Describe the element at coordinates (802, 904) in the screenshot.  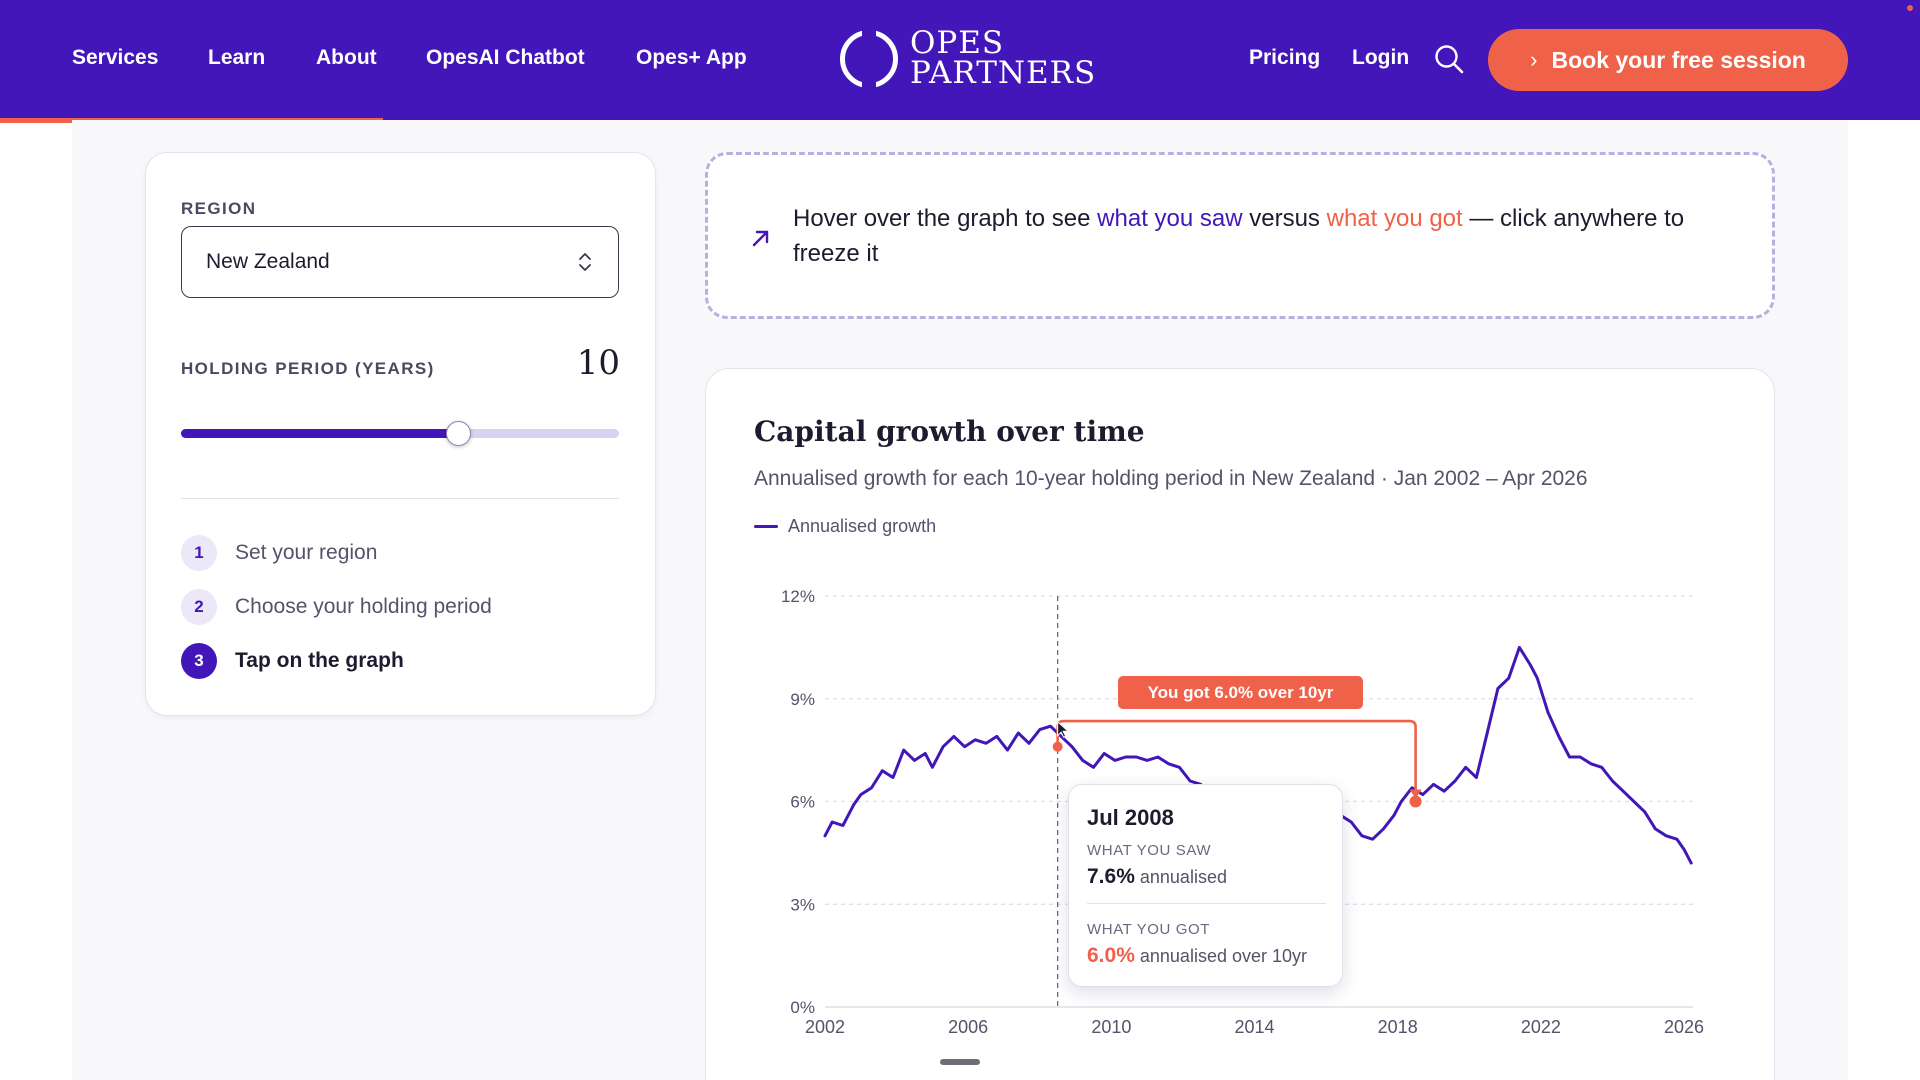
I see `y-tick-label: 3%` at that location.